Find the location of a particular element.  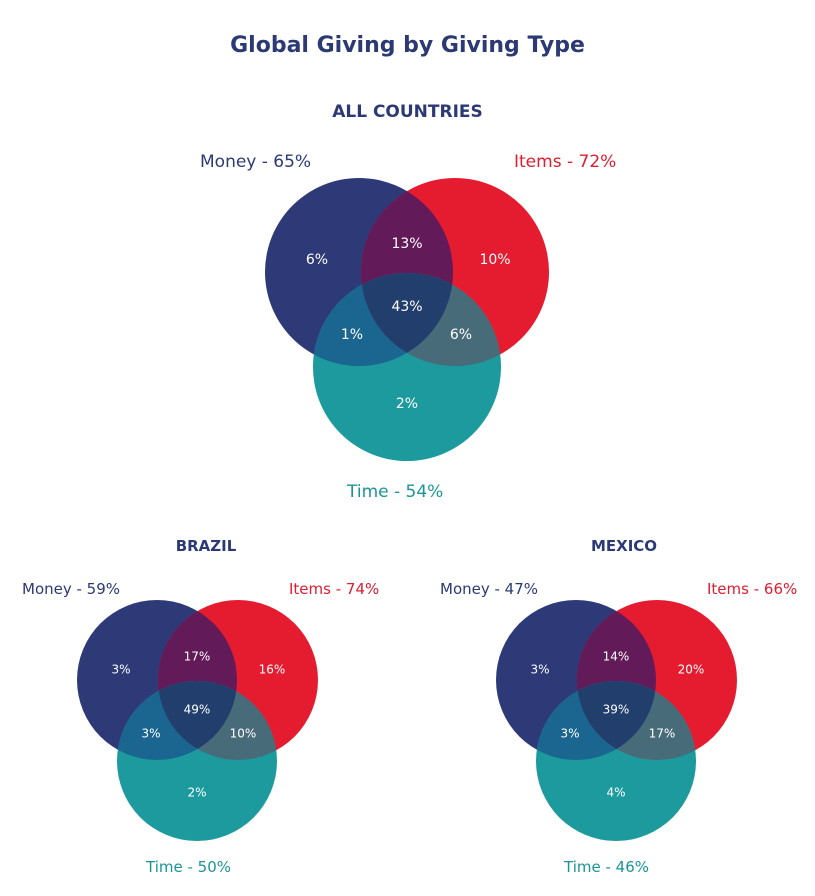

items-time-value: 10% is located at coordinates (243, 734).